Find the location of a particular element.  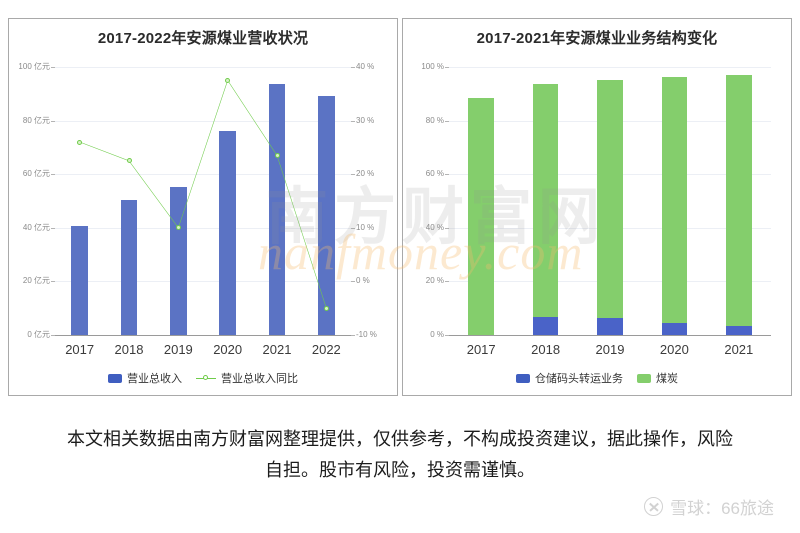

legend-label: 营业总收入同比 is located at coordinates (259, 379).